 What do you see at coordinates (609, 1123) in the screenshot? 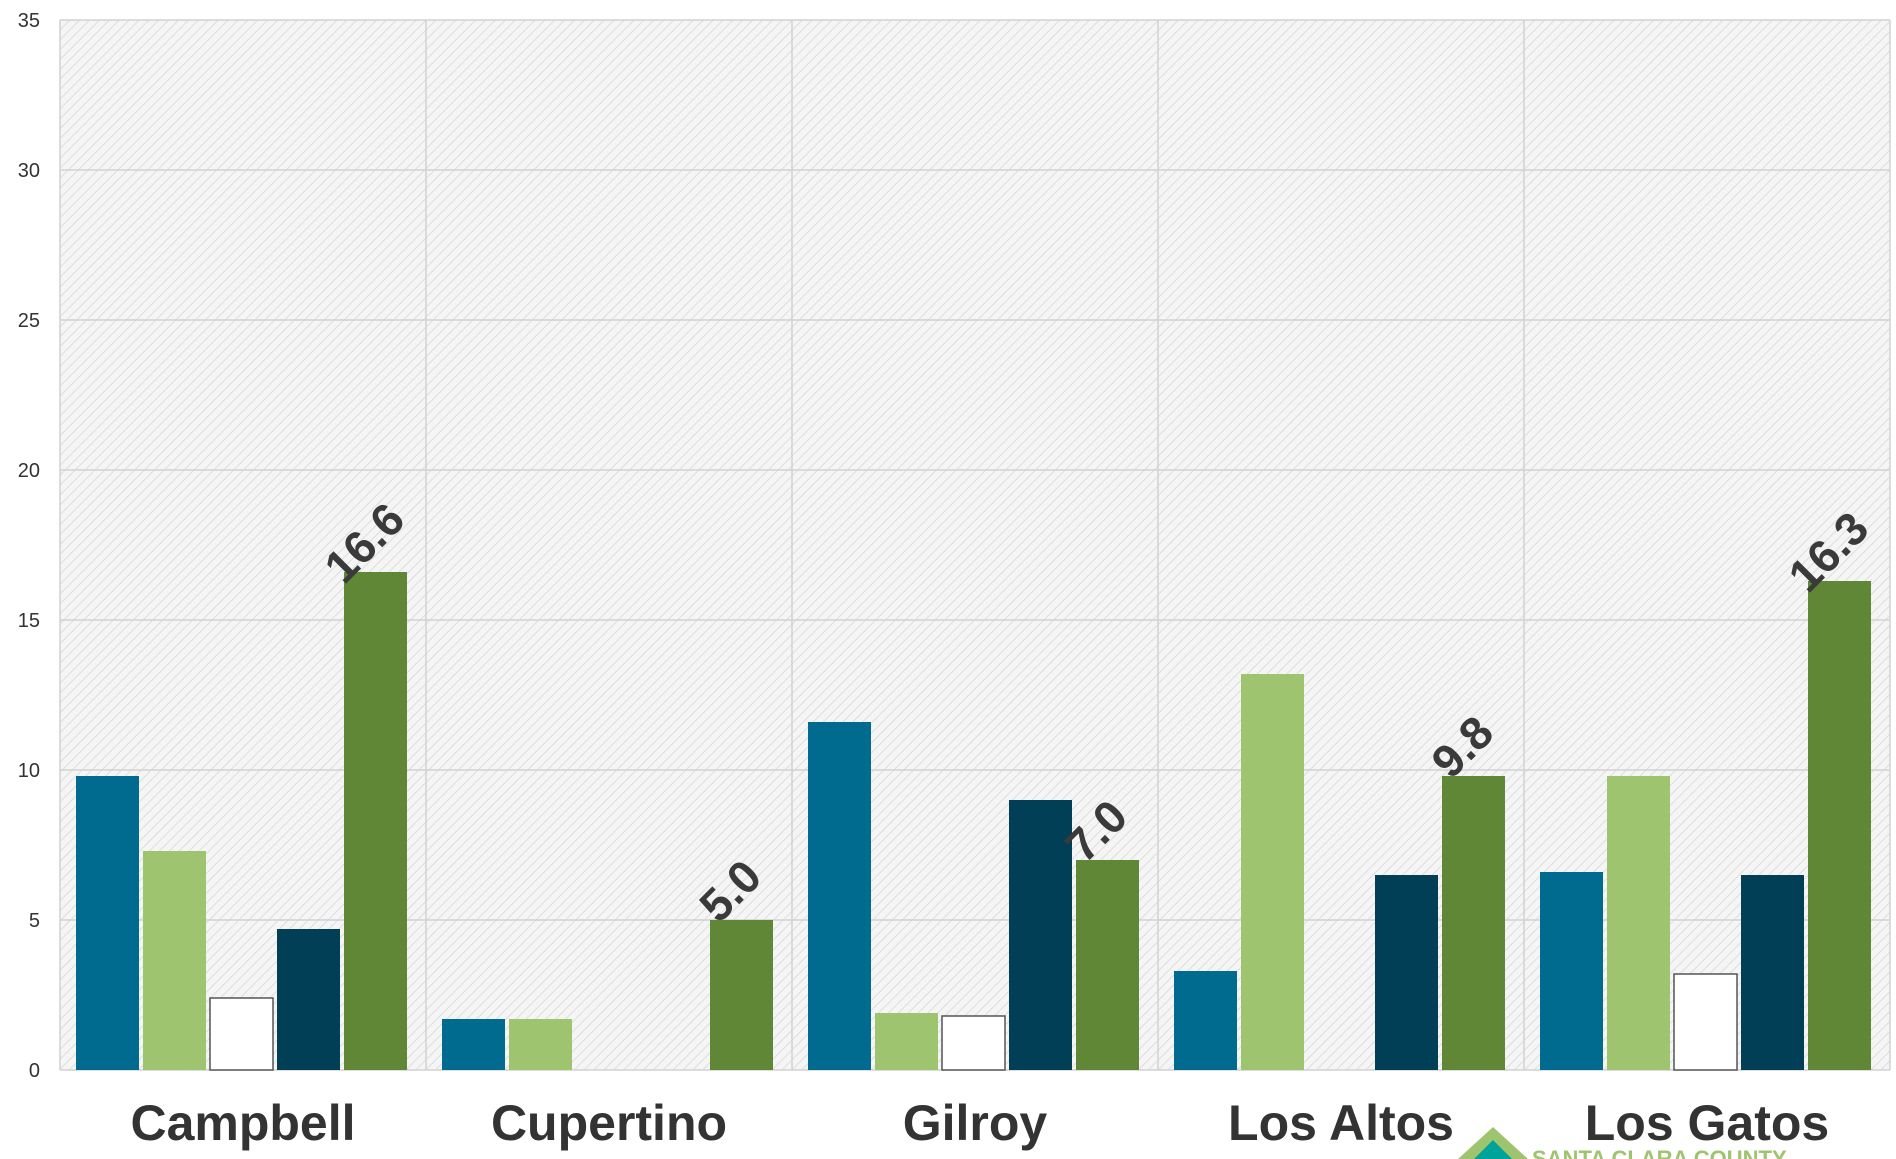
I see `category-label-cupertino: Cupertino` at bounding box center [609, 1123].